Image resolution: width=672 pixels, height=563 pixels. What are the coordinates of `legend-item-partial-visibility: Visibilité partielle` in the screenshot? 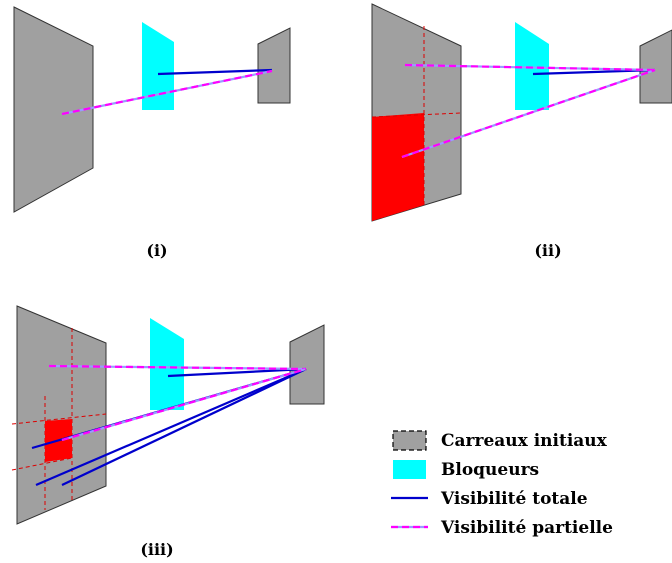 It's located at (502, 528).